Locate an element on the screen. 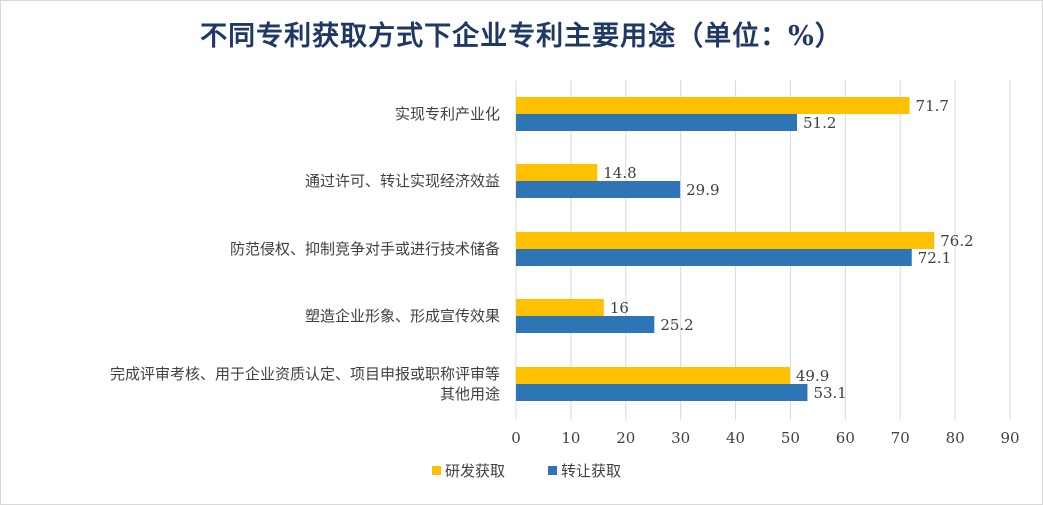 The height and width of the screenshot is (505, 1043). x-tick-labels: 0 10 20 30 40 50 60 70 80 90 is located at coordinates (765, 438).